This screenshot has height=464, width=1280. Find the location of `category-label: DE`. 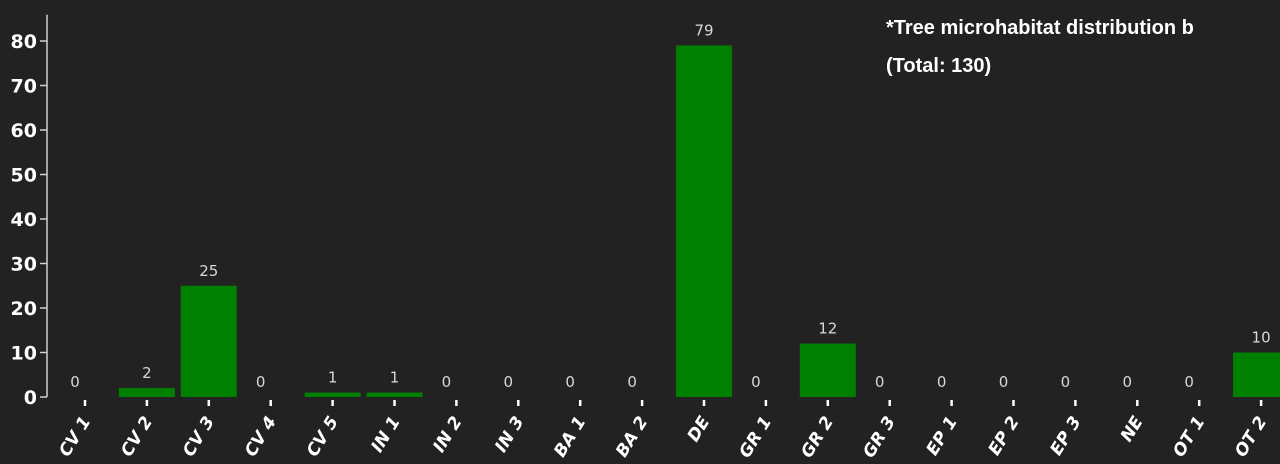

category-label: DE is located at coordinates (699, 429).